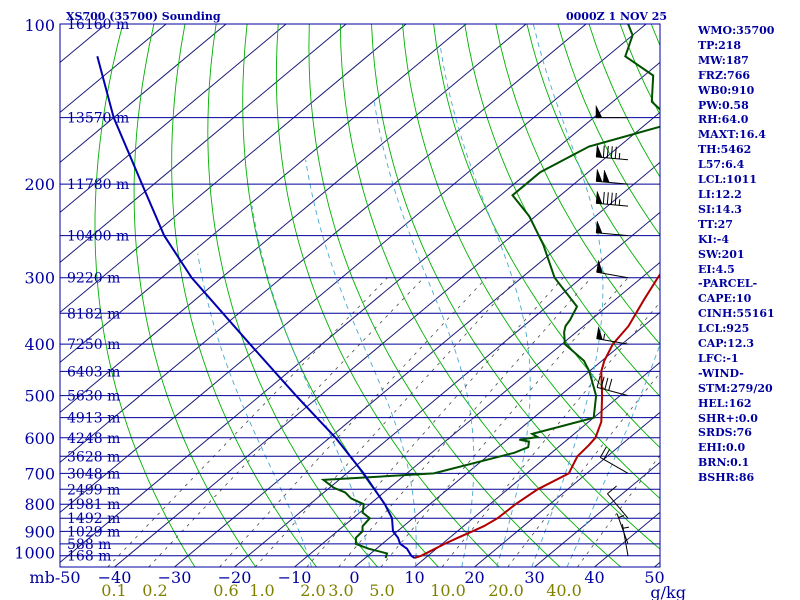  Describe the element at coordinates (39, 473) in the screenshot. I see `pressure-tick-label: 700` at that location.